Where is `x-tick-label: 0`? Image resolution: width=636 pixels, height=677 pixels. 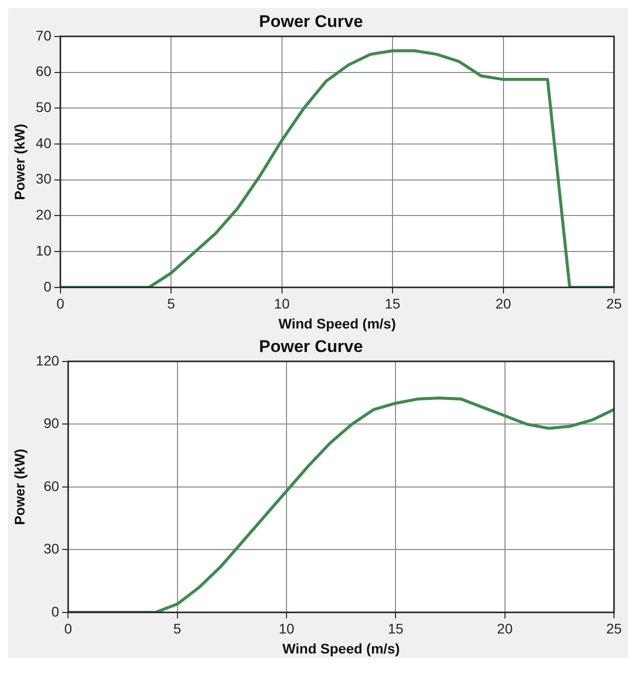 x-tick-label: 0 is located at coordinates (68, 628).